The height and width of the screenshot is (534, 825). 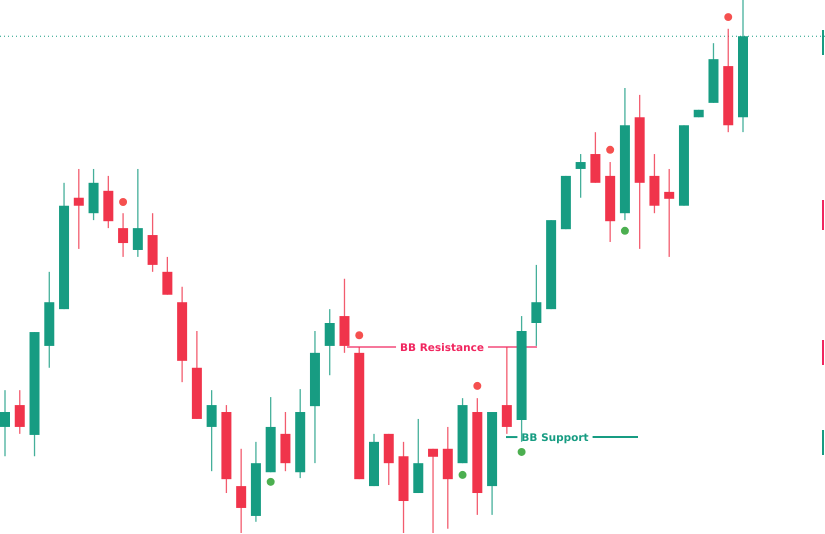 I want to click on ref-line-label: BB Resistance, so click(x=442, y=348).